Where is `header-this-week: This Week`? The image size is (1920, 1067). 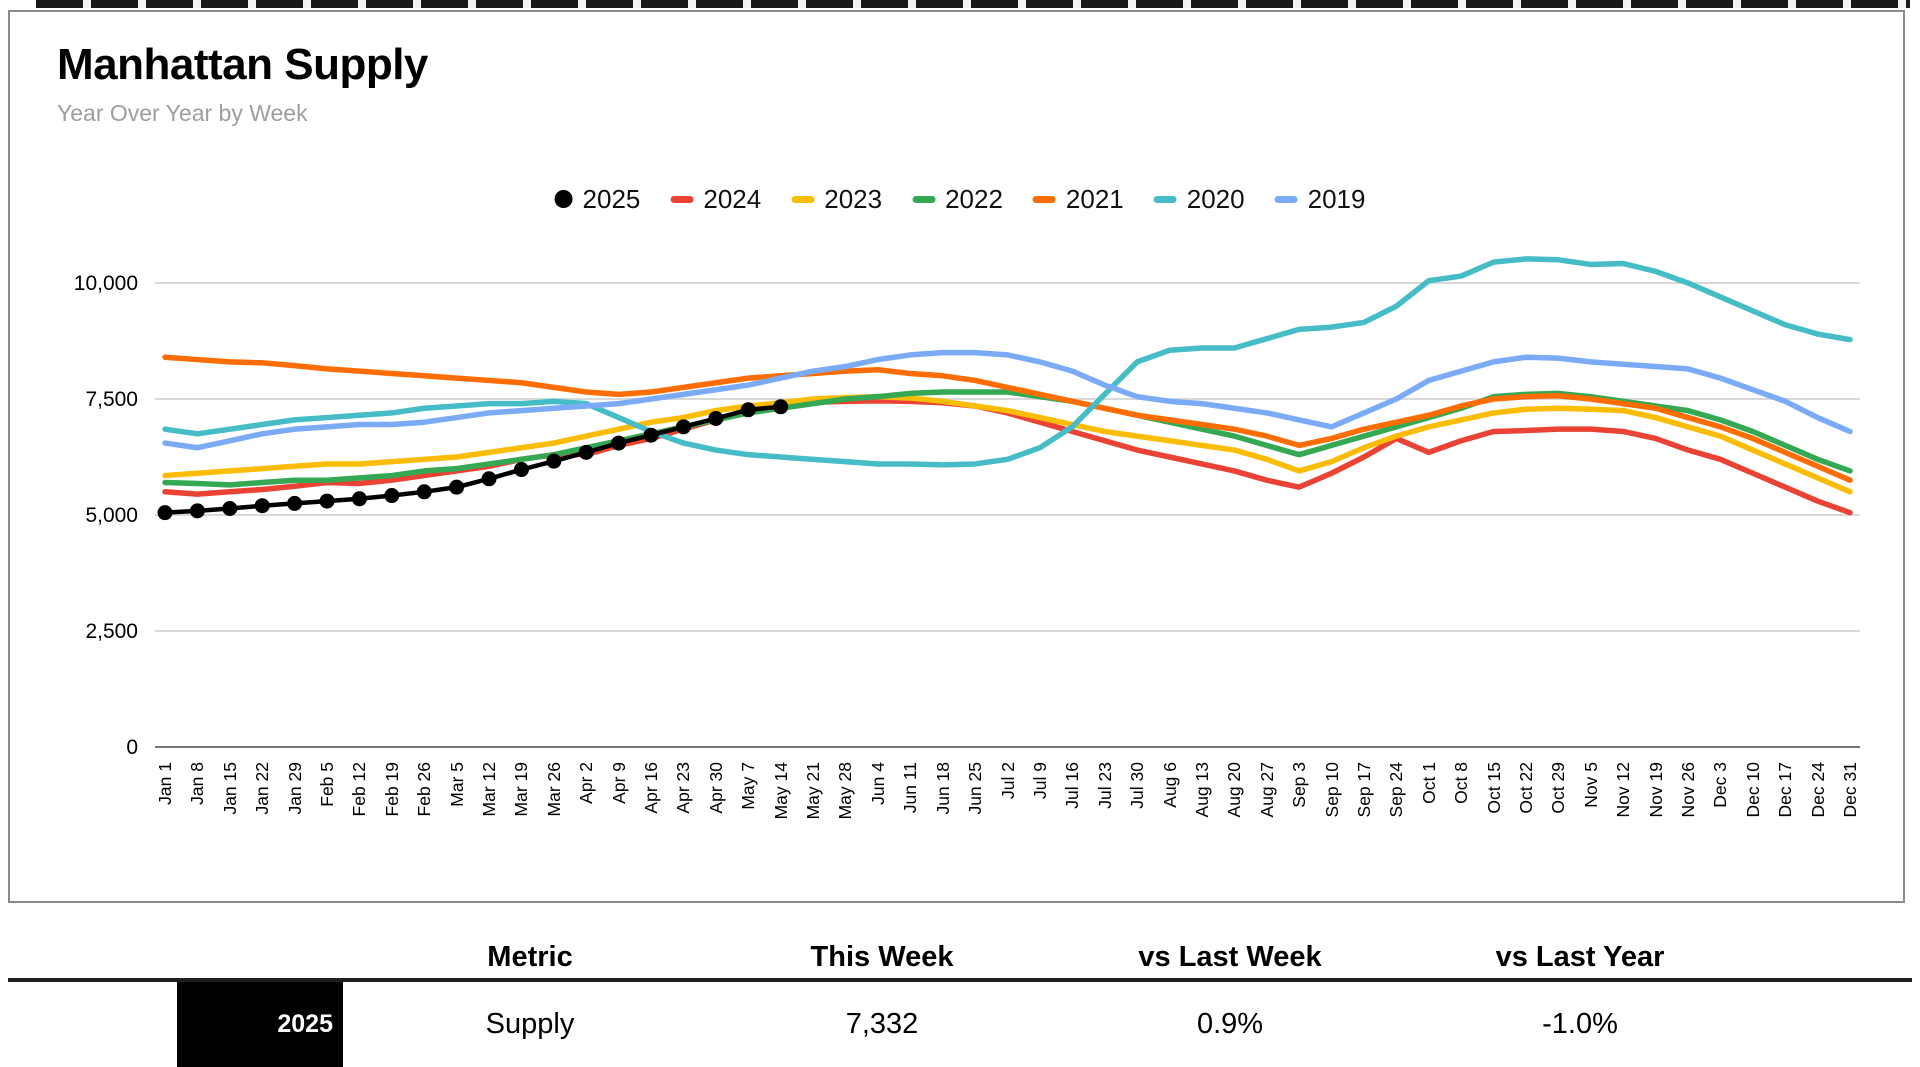
header-this-week: This Week is located at coordinates (882, 957).